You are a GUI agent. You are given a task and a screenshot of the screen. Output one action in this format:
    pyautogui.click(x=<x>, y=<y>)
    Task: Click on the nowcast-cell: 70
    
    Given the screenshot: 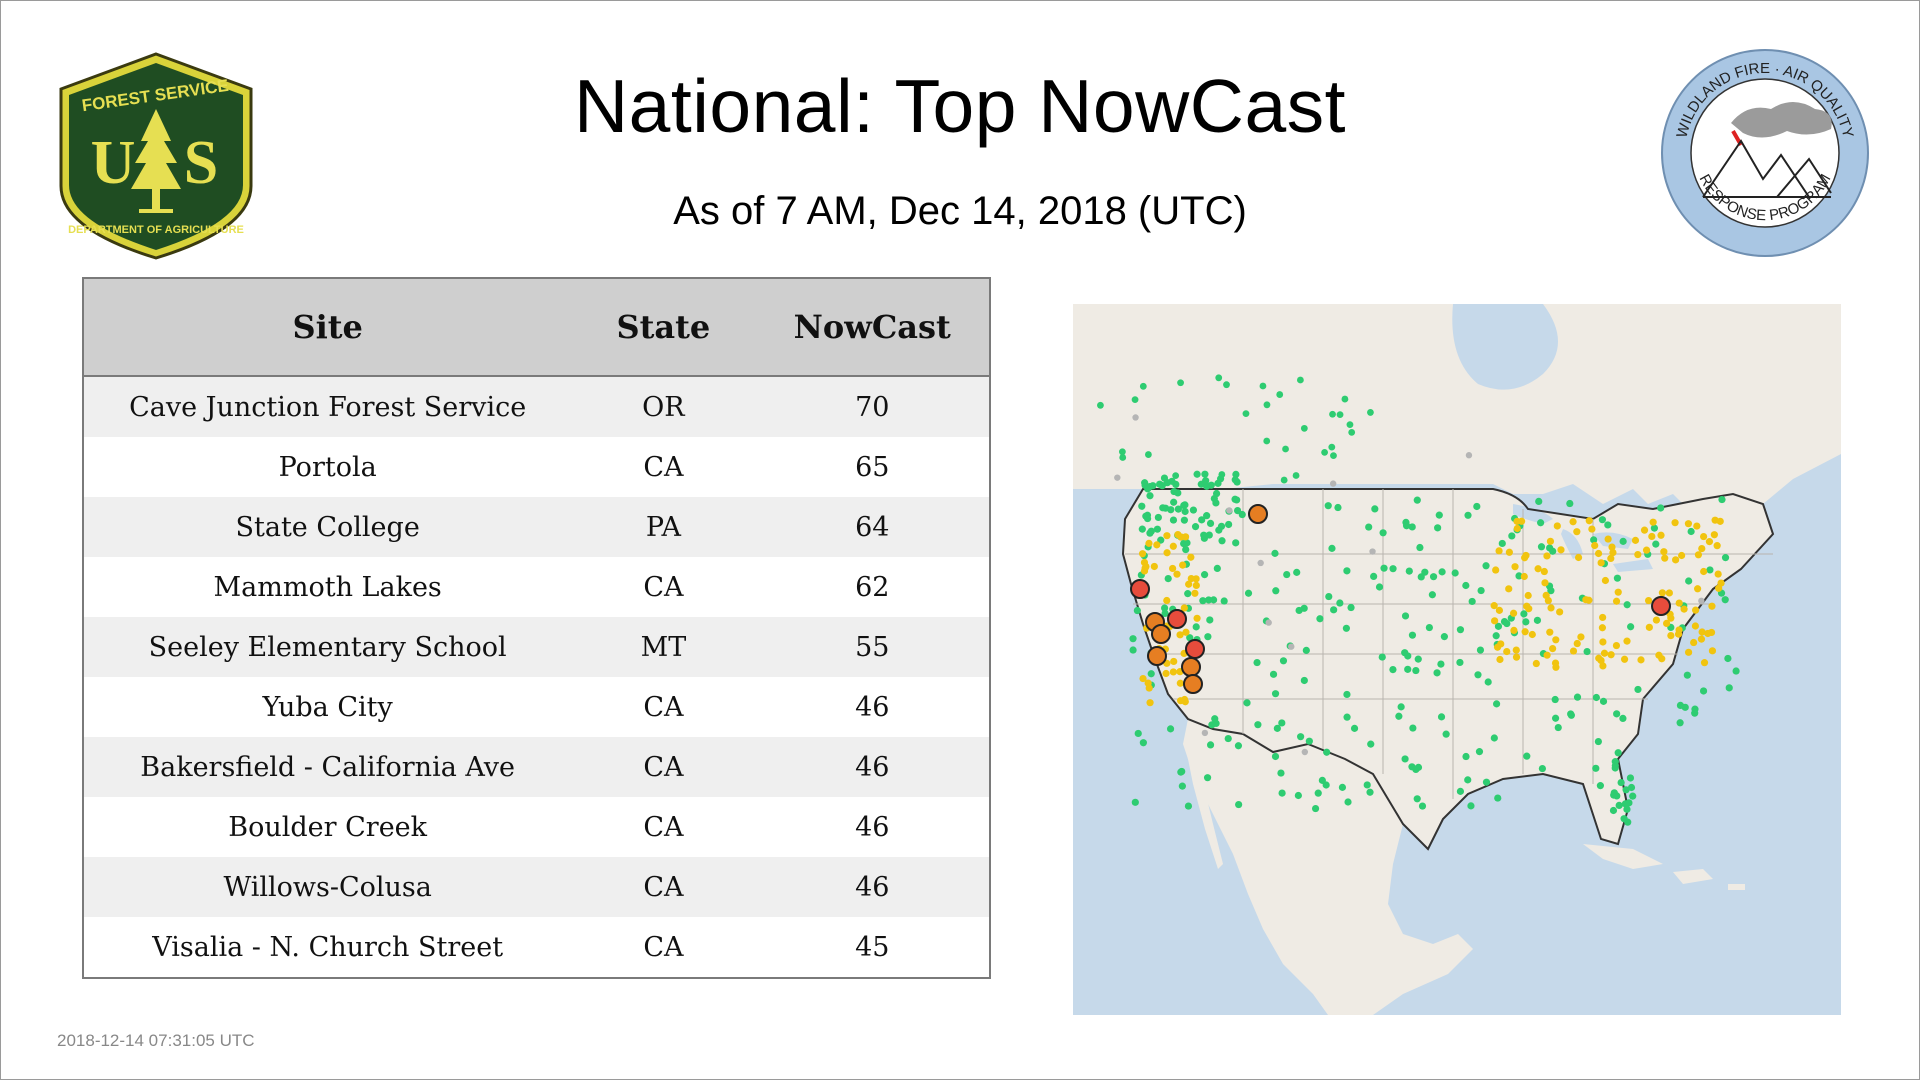 What is the action you would take?
    pyautogui.click(x=872, y=406)
    